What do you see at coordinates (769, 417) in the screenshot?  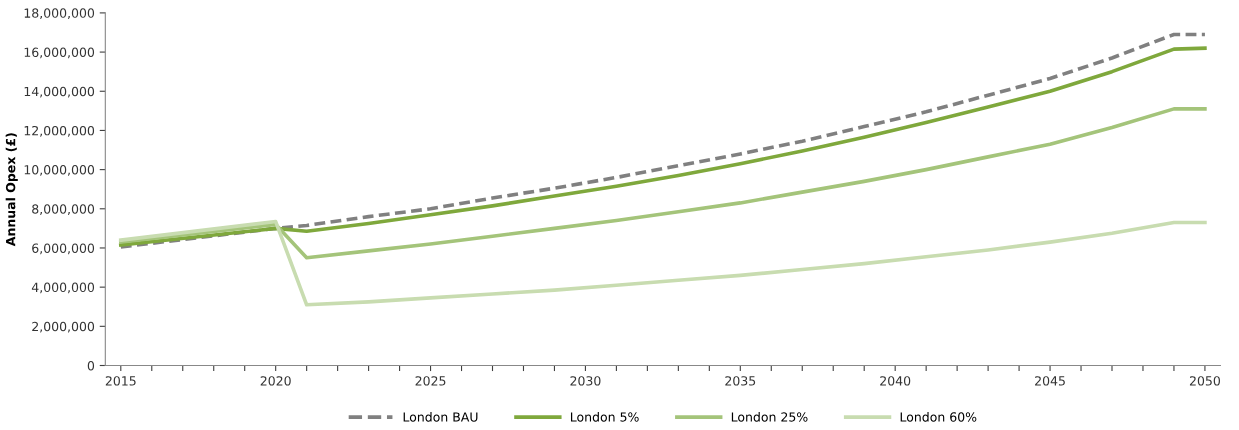 I see `legend-label: London 25%` at bounding box center [769, 417].